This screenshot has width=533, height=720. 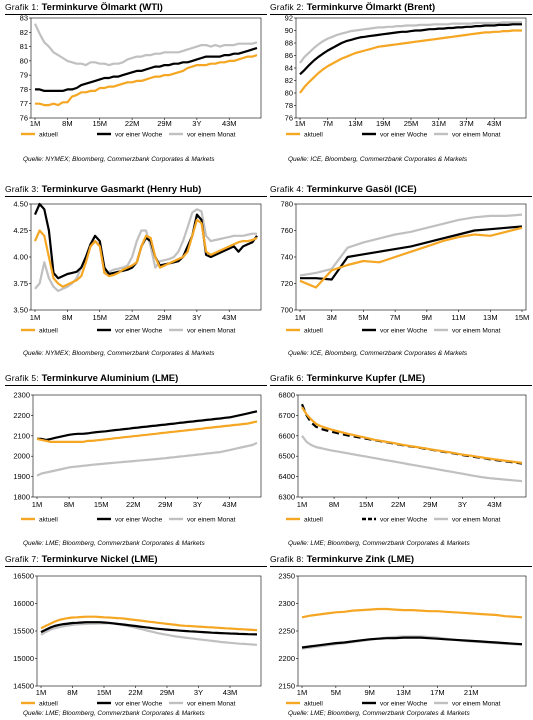 What do you see at coordinates (23, 631) in the screenshot?
I see `y-tick-label: 15500` at bounding box center [23, 631].